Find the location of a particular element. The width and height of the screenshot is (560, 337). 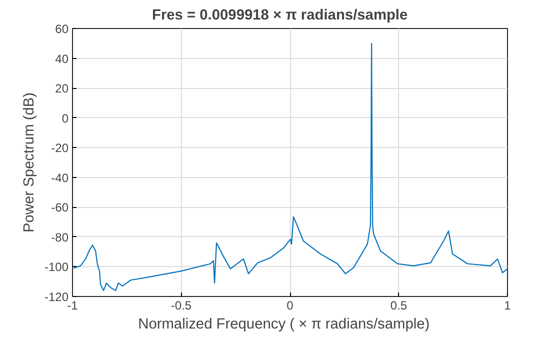

y-axis-title: Power Spectrum (dB) is located at coordinates (29, 162).